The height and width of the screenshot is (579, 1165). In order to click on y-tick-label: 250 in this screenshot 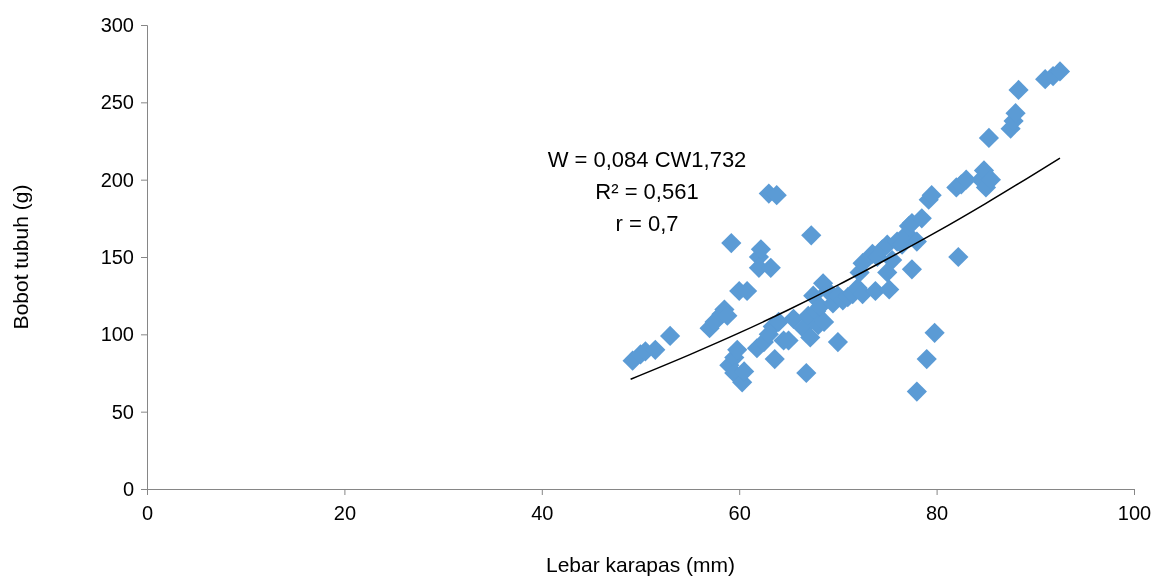, I will do `click(117, 102)`.